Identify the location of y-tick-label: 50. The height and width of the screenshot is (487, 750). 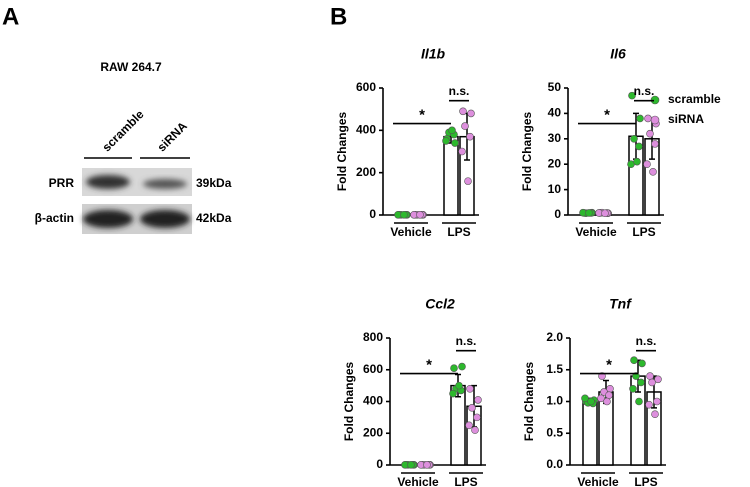
(555, 87).